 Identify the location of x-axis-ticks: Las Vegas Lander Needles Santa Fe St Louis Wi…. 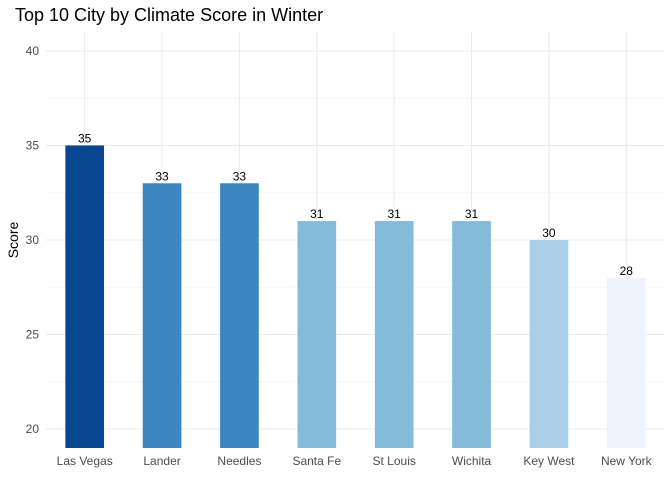
(355, 461).